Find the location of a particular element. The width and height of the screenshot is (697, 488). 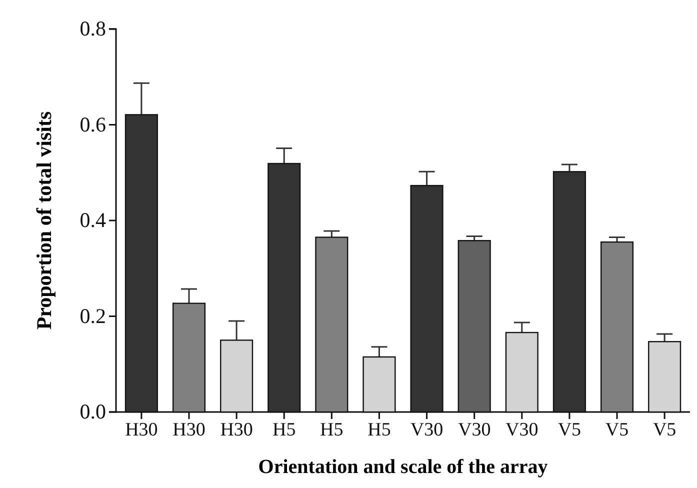

y-tick-label: 0.8 is located at coordinates (93, 28).